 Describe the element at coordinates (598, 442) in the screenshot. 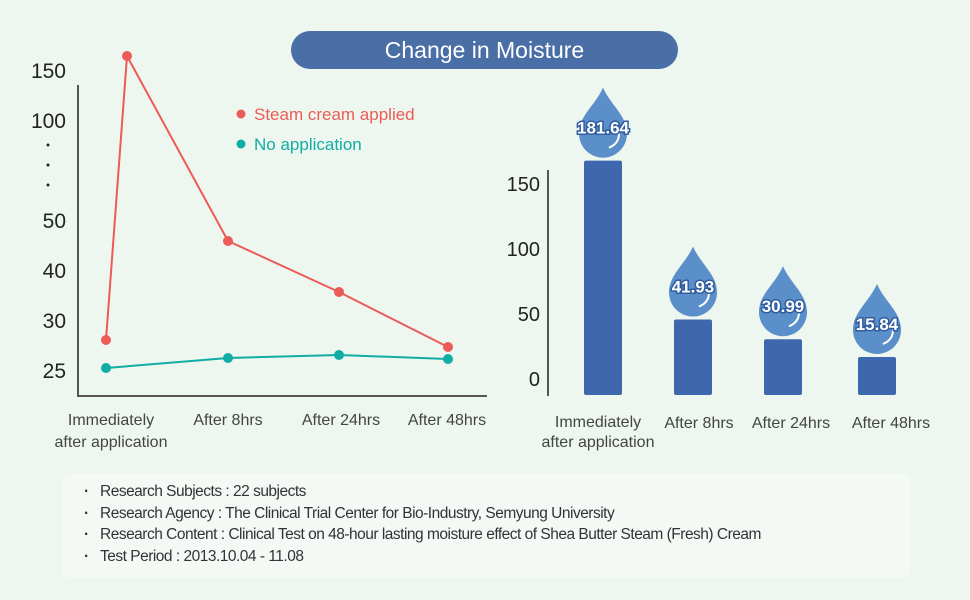

I see `bar-x-label: after application` at that location.